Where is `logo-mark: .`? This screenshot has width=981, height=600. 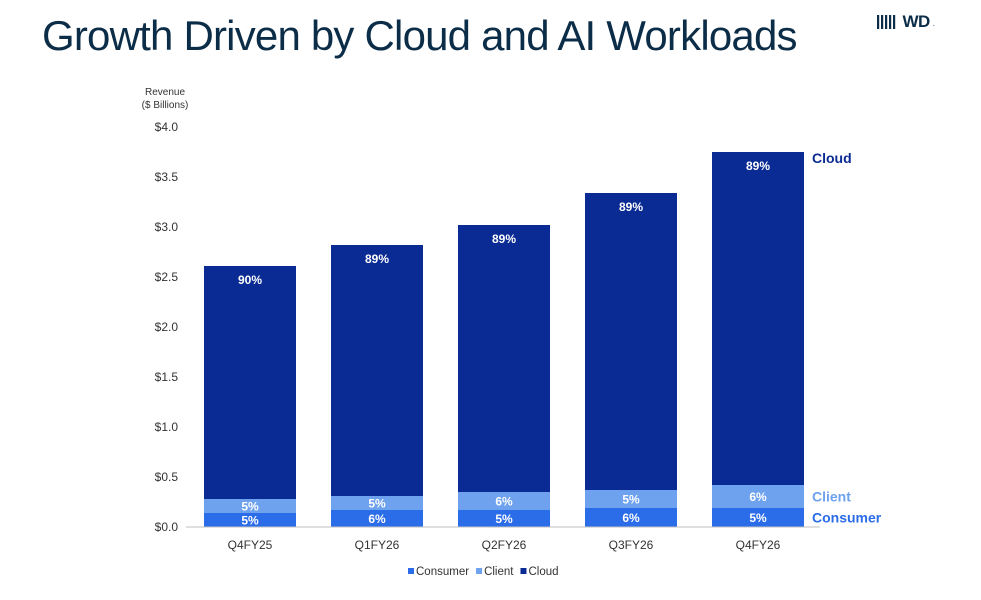 logo-mark: . is located at coordinates (933, 23).